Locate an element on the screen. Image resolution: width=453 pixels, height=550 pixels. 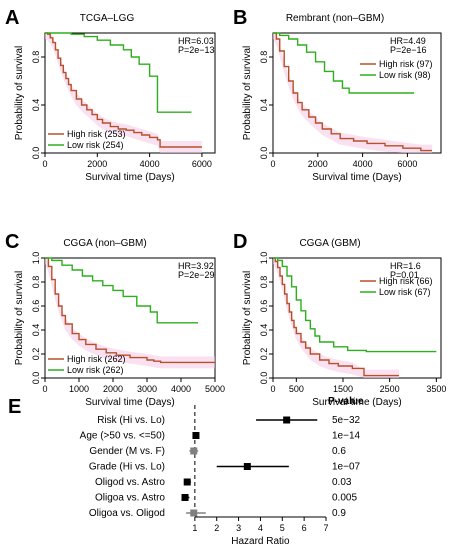
y-tick-label: 1.0 is located at coordinates (36, 258).